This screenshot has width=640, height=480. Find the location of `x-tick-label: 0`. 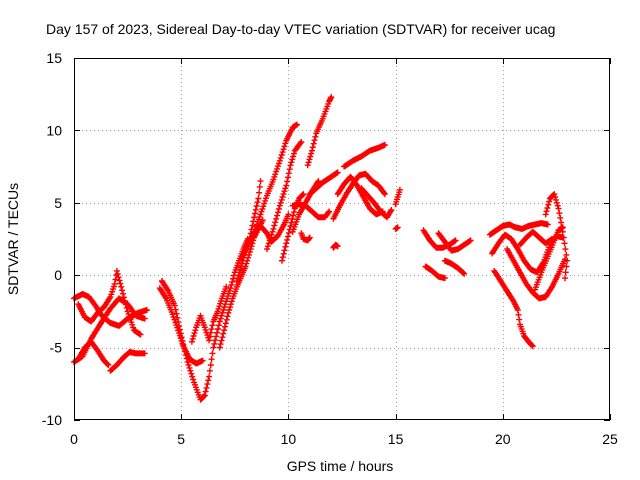

x-tick-label: 0 is located at coordinates (74, 439).